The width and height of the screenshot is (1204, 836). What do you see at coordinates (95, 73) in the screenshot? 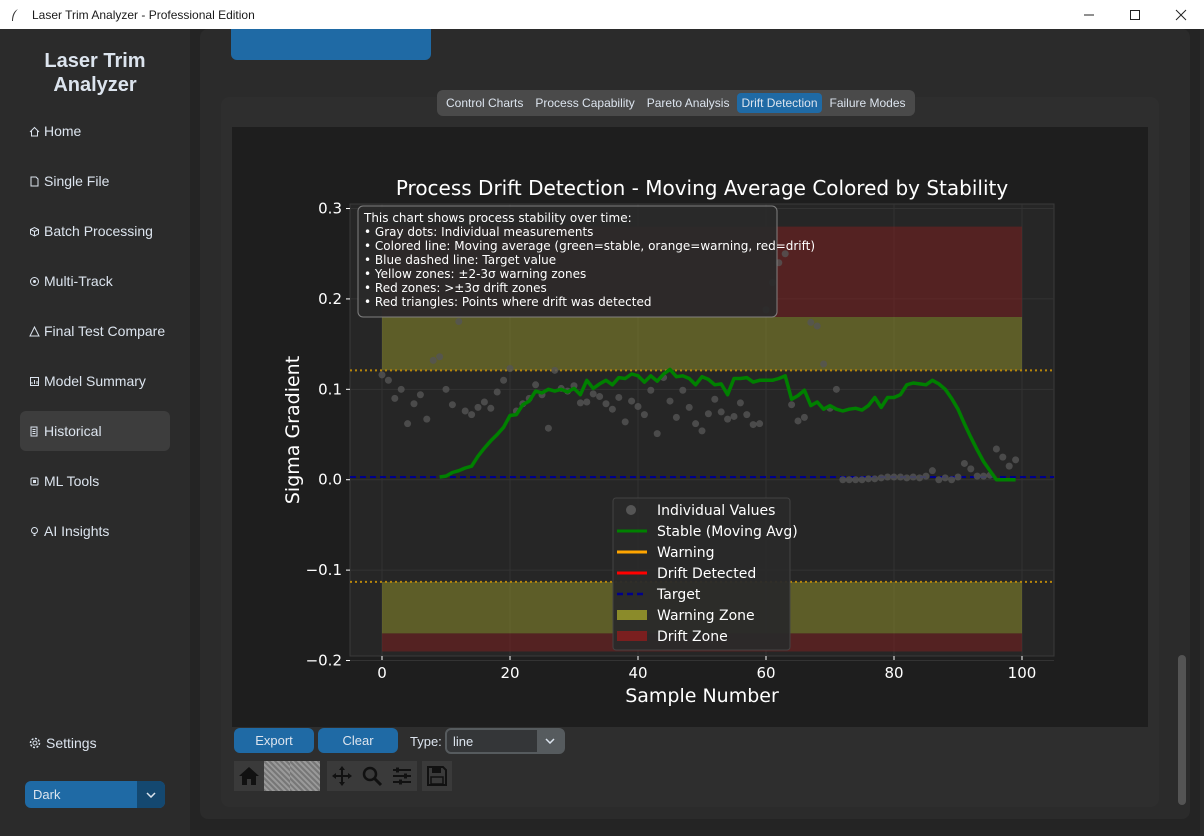
I see `app-brand: Laser Trim Analyzer` at bounding box center [95, 73].